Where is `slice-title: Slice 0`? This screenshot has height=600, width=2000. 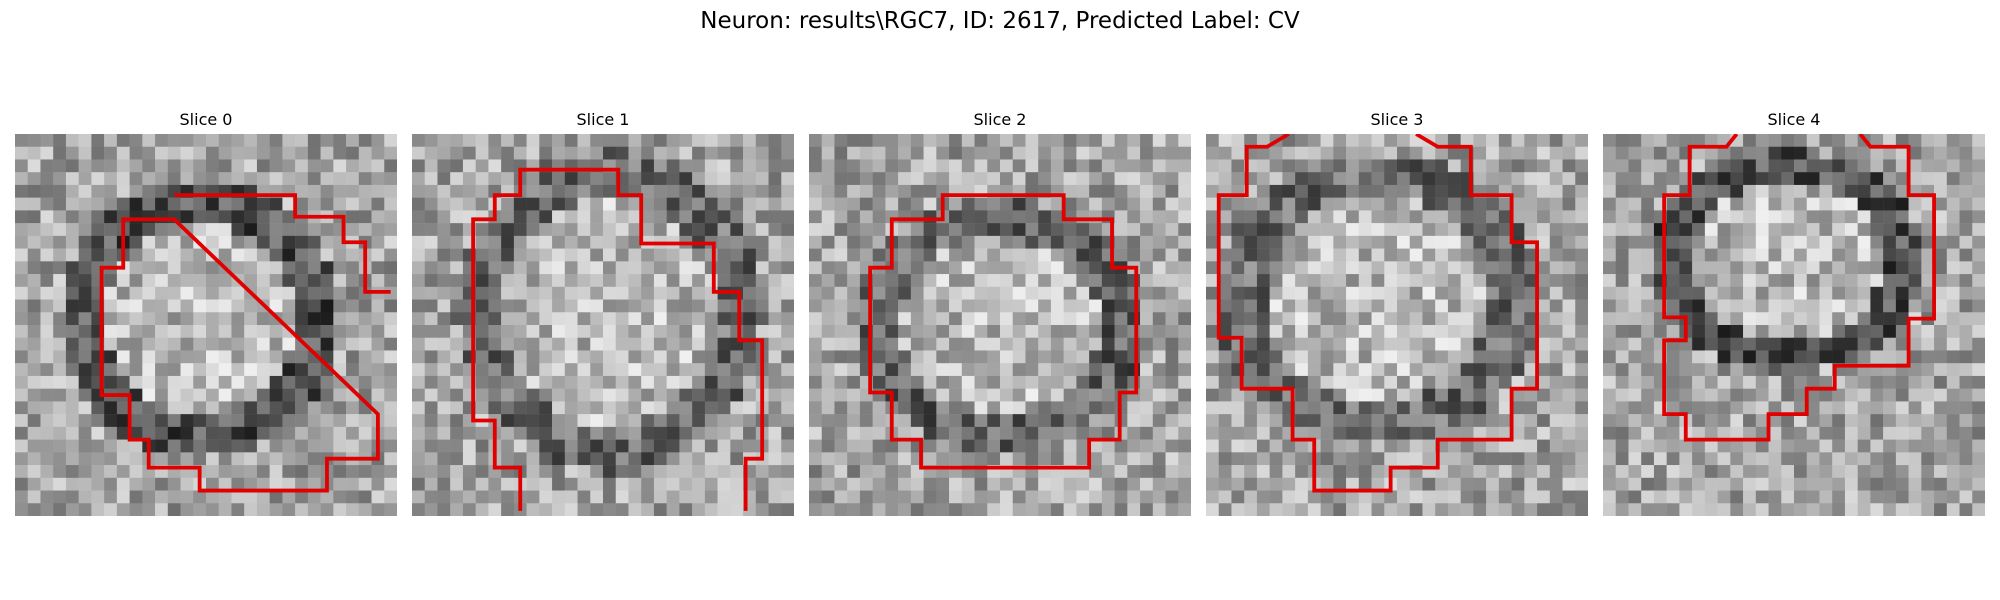
slice-title: Slice 0 is located at coordinates (206, 119).